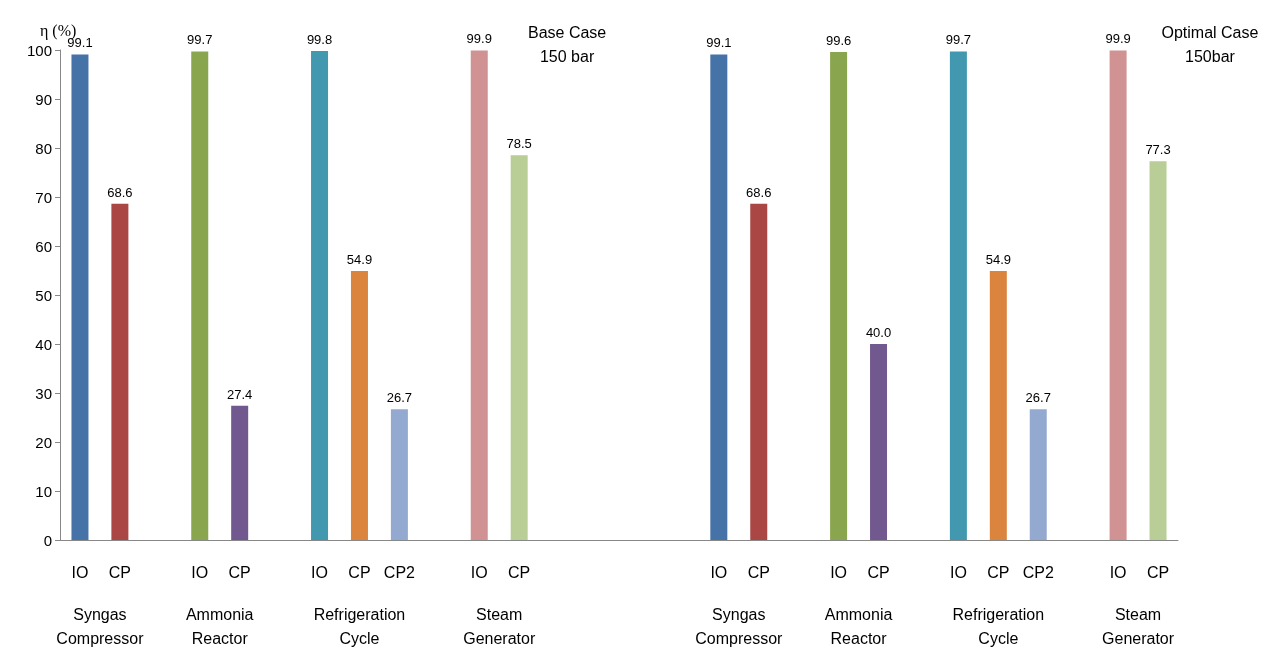  I want to click on data-label: 99.8, so click(319, 39).